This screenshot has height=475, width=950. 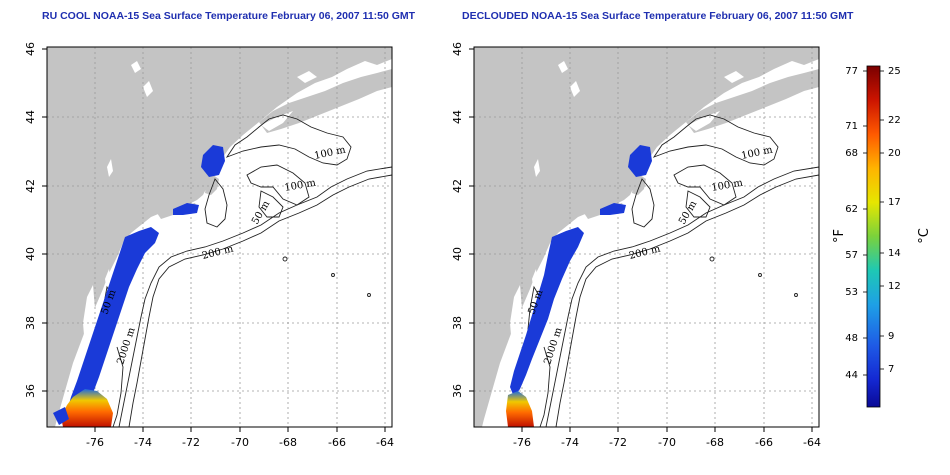 What do you see at coordinates (924, 236) in the screenshot?
I see `colorbar-celsius-label: °C` at bounding box center [924, 236].